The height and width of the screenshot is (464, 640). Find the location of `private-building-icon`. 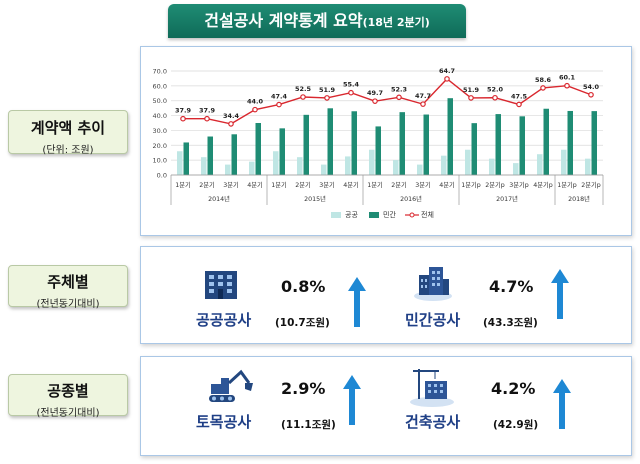

private-building-icon is located at coordinates (433, 284).